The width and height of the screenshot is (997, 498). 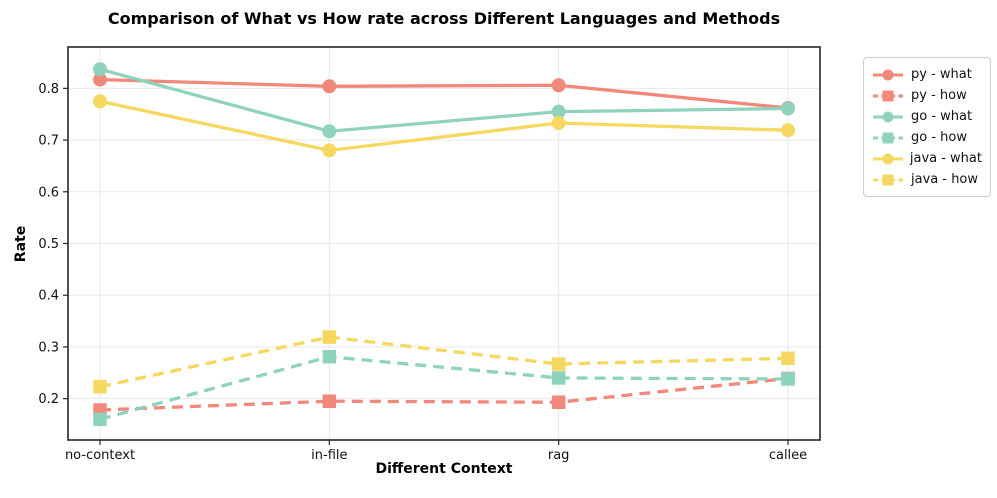 I want to click on y-tick-label: 0.2, so click(x=48, y=399).